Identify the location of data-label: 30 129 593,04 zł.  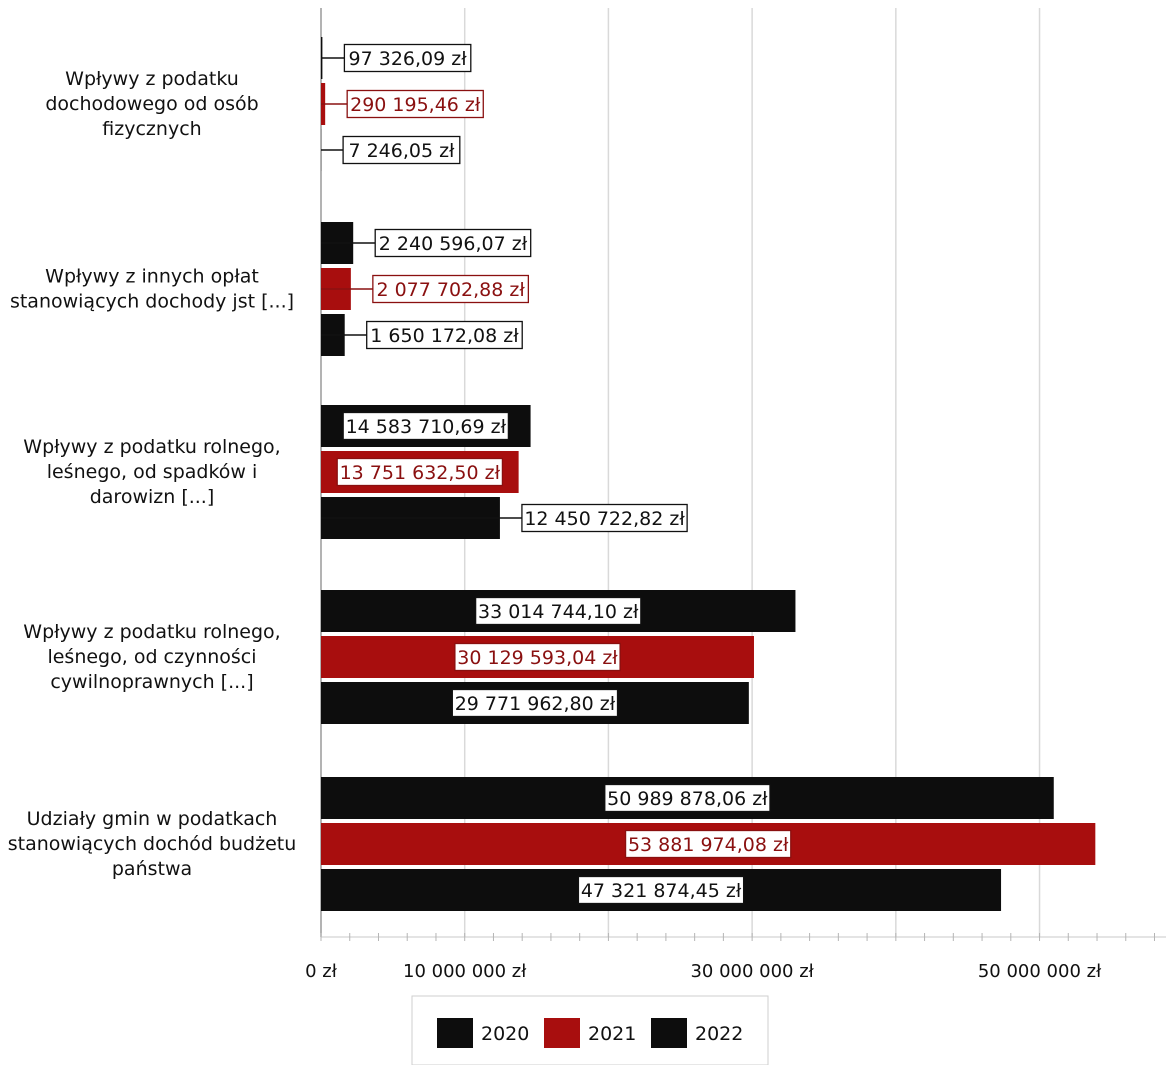
(537, 658).